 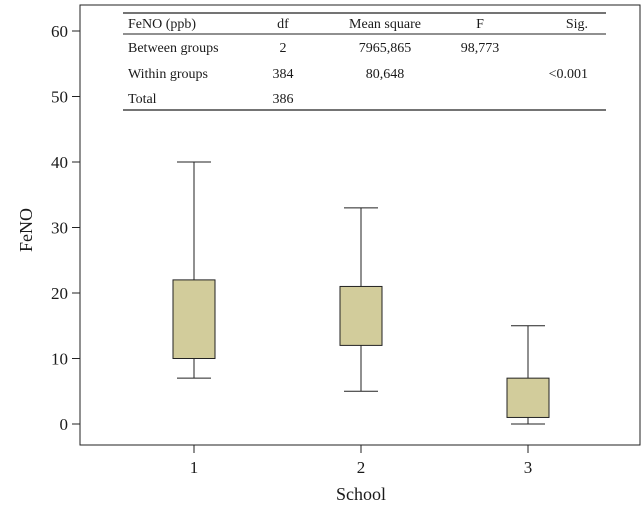 What do you see at coordinates (361, 467) in the screenshot?
I see `x-tick-label: 2` at bounding box center [361, 467].